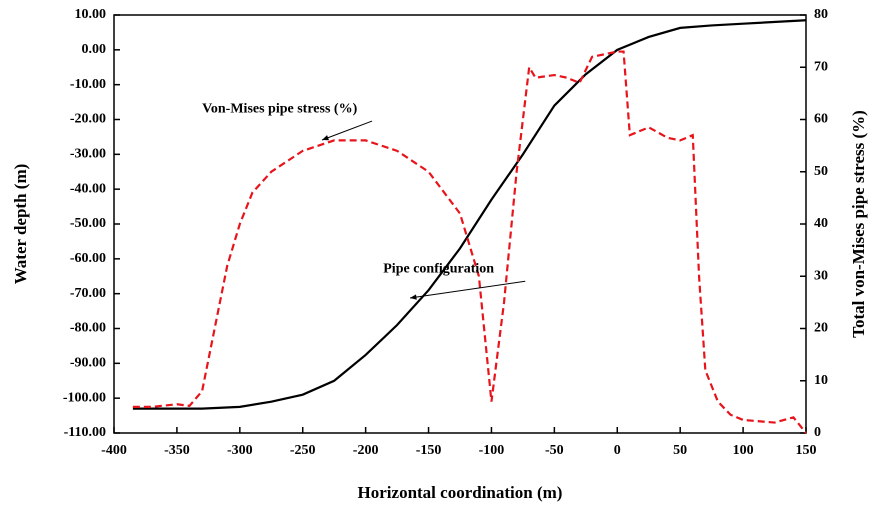 The width and height of the screenshot is (872, 509). I want to click on x-tick-label: -100, so click(492, 450).